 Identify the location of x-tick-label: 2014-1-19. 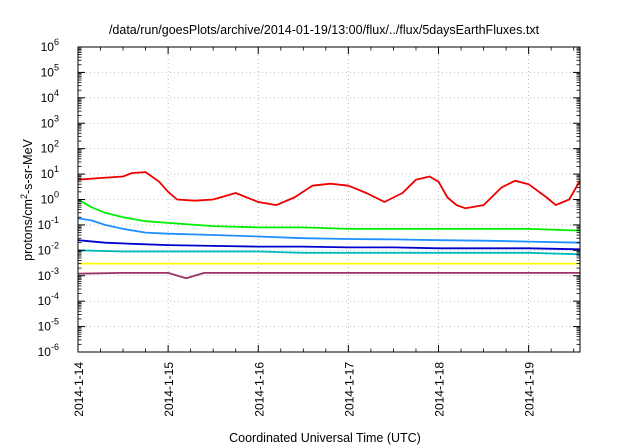
(530, 389).